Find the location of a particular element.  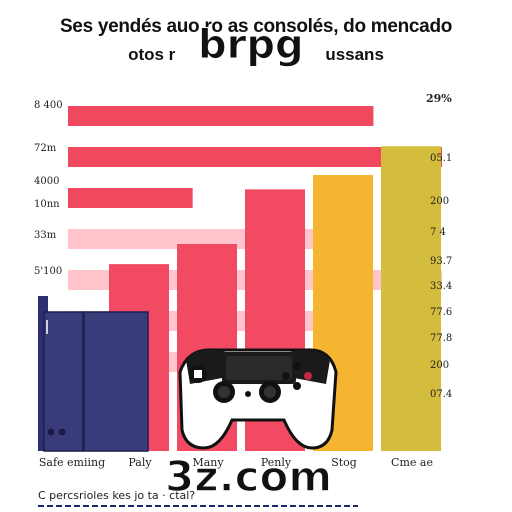

x-tick-label: Penly is located at coordinates (276, 462).